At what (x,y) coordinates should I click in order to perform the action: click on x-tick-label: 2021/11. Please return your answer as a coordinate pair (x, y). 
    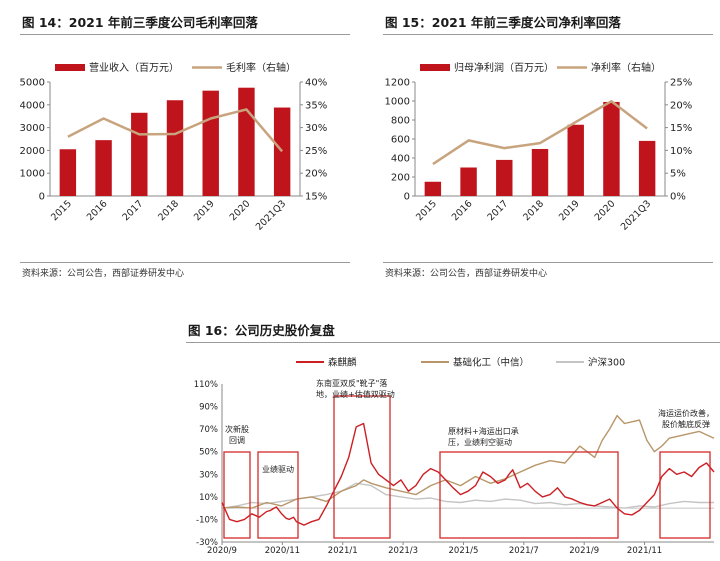
    Looking at the image, I should click on (644, 551).